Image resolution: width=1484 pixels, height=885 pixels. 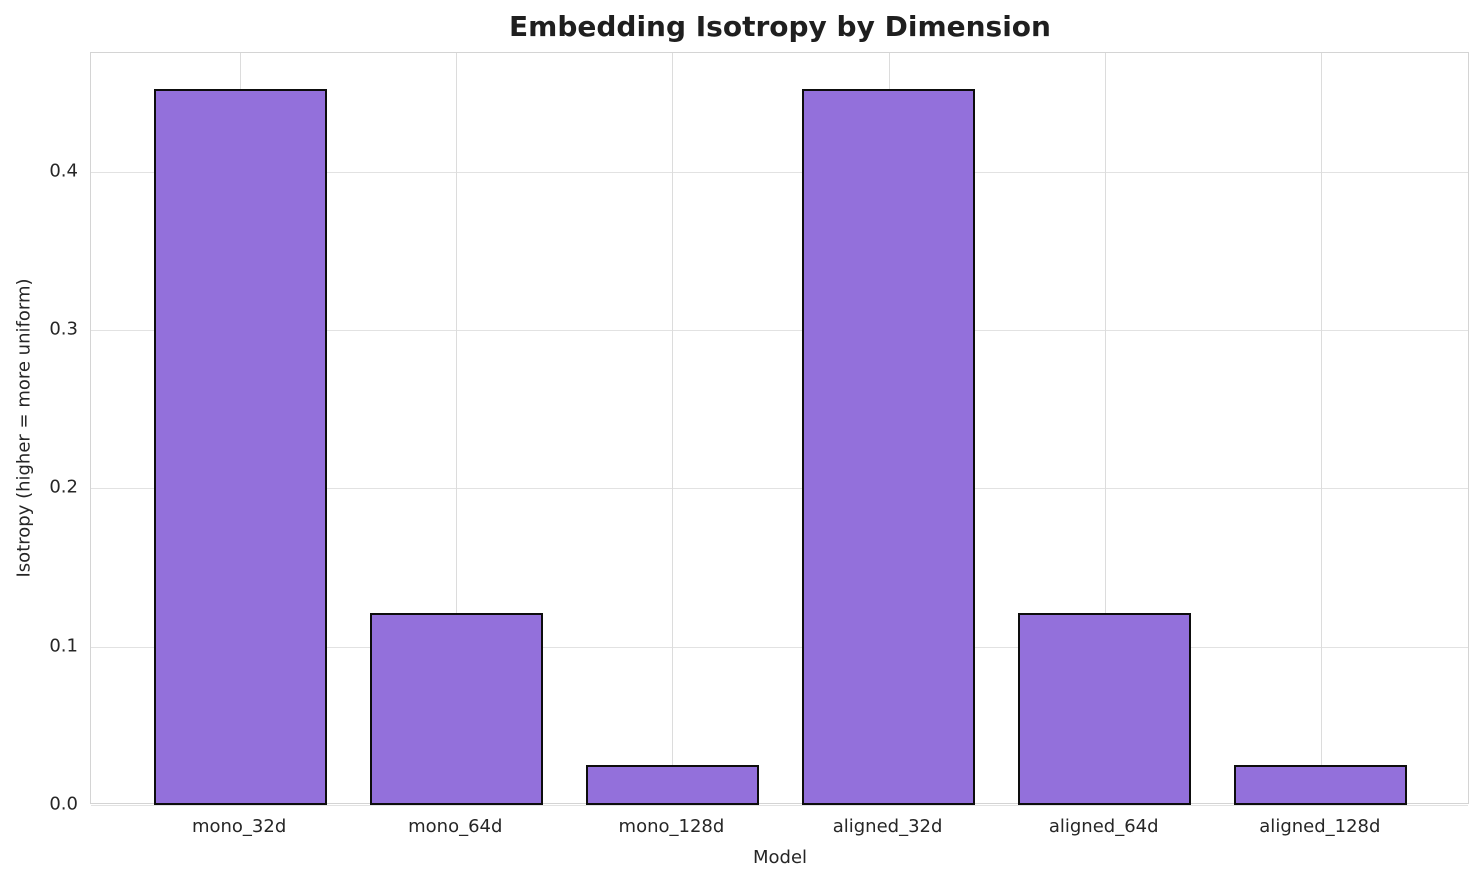 What do you see at coordinates (671, 826) in the screenshot?
I see `x-tick-label: mono_128d` at bounding box center [671, 826].